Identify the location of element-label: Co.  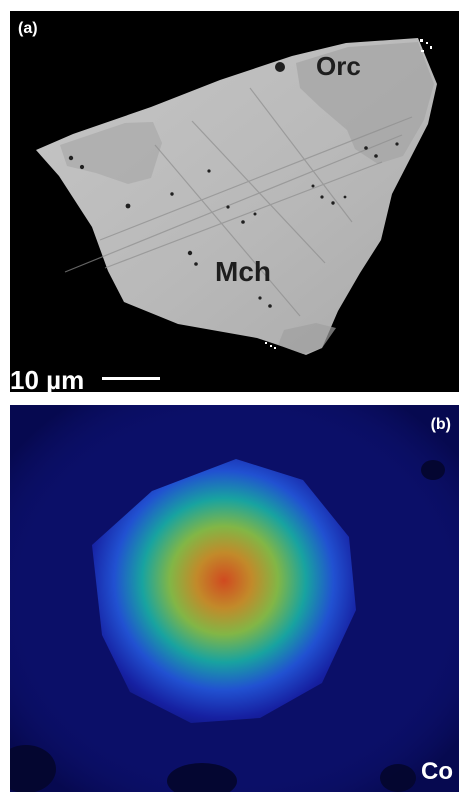
(437, 771).